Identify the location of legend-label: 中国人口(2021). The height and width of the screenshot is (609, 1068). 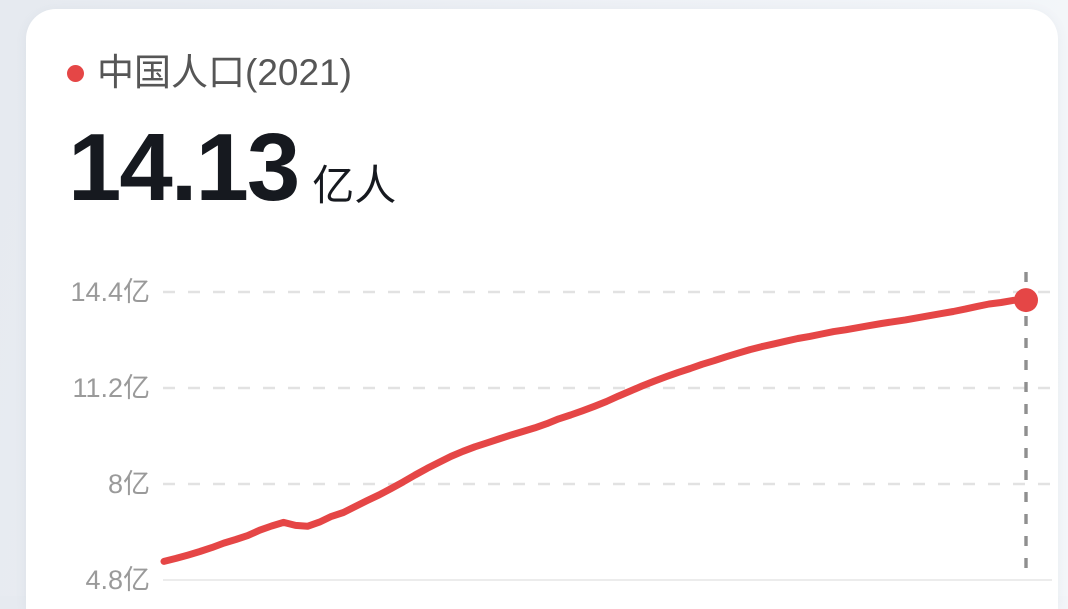
(224, 72).